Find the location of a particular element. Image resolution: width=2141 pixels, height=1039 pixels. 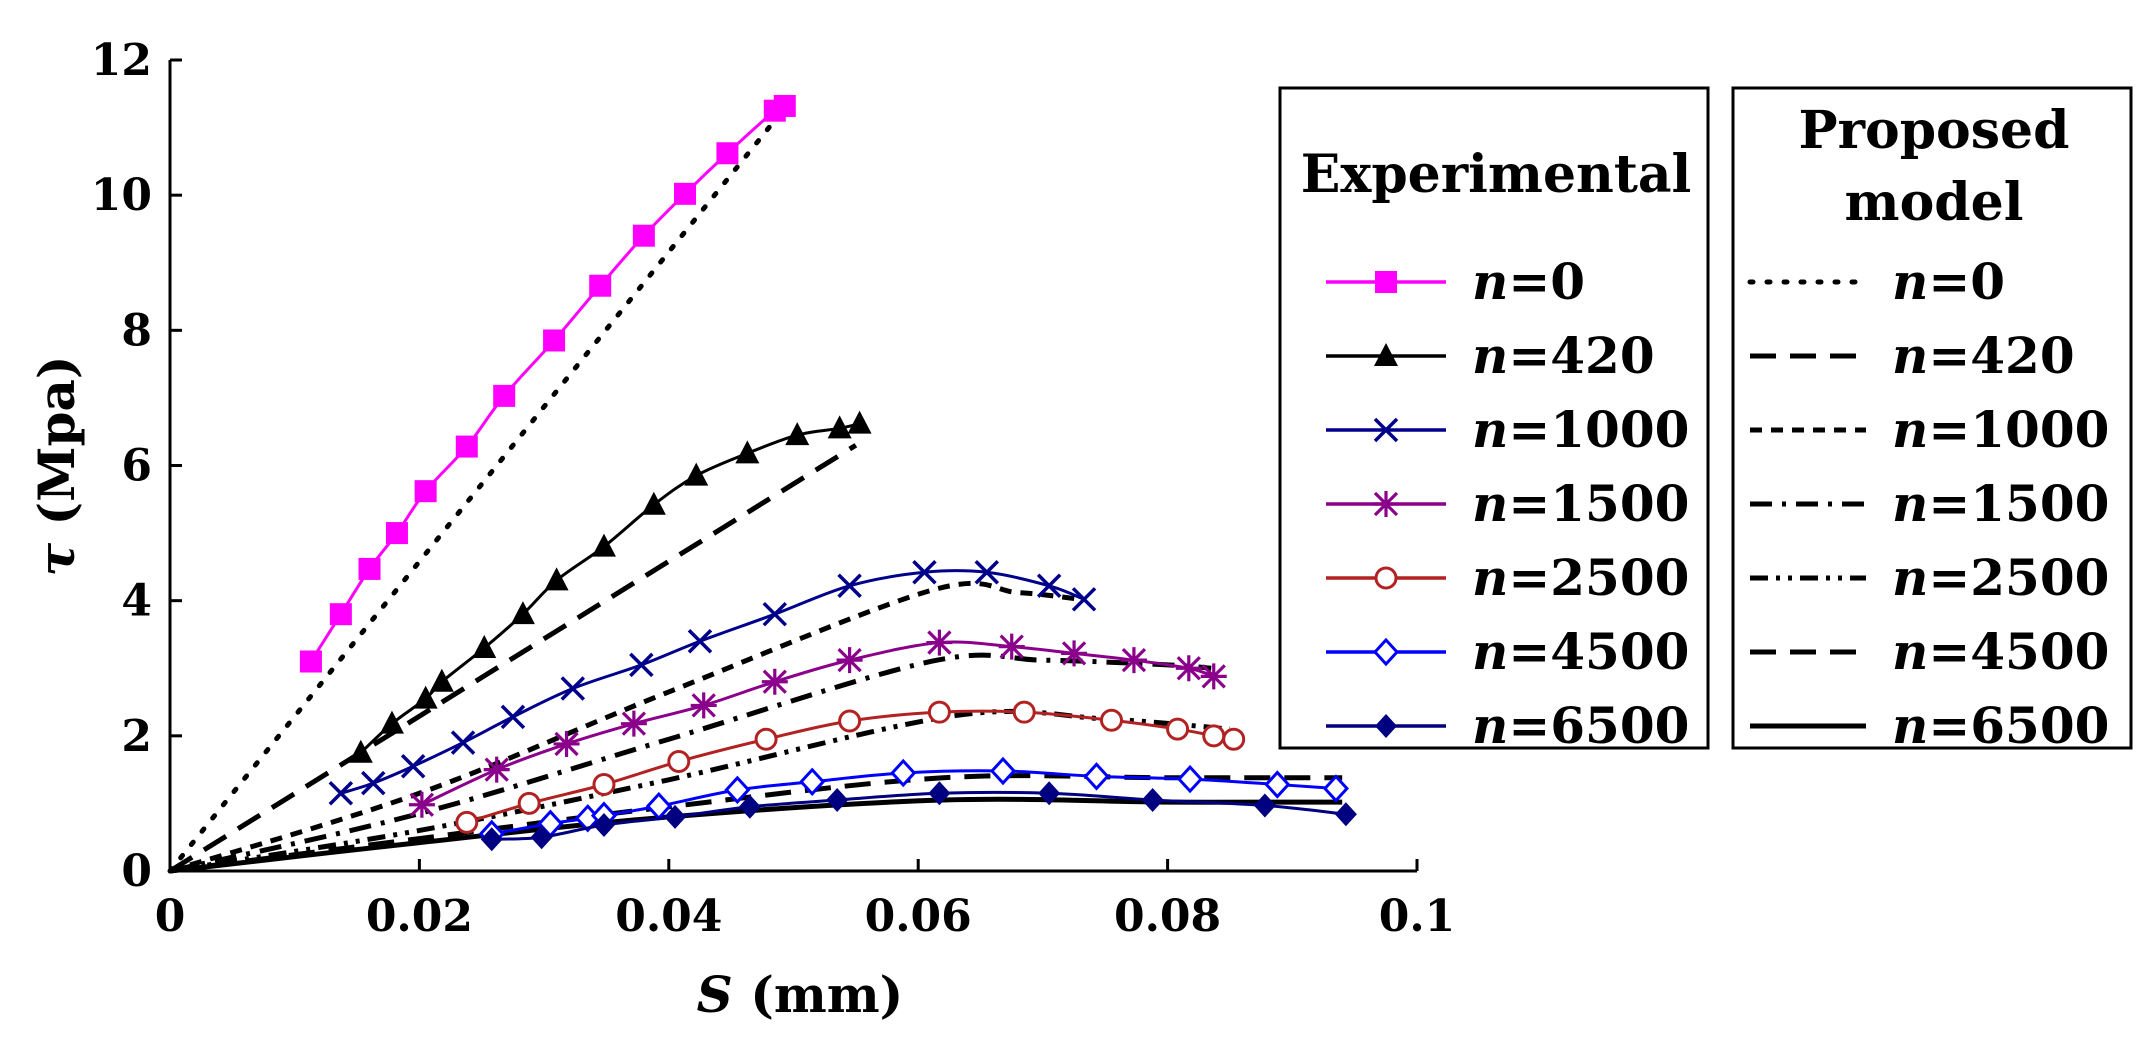

legend-exp-label-n2500: n=2500 is located at coordinates (1580, 577).